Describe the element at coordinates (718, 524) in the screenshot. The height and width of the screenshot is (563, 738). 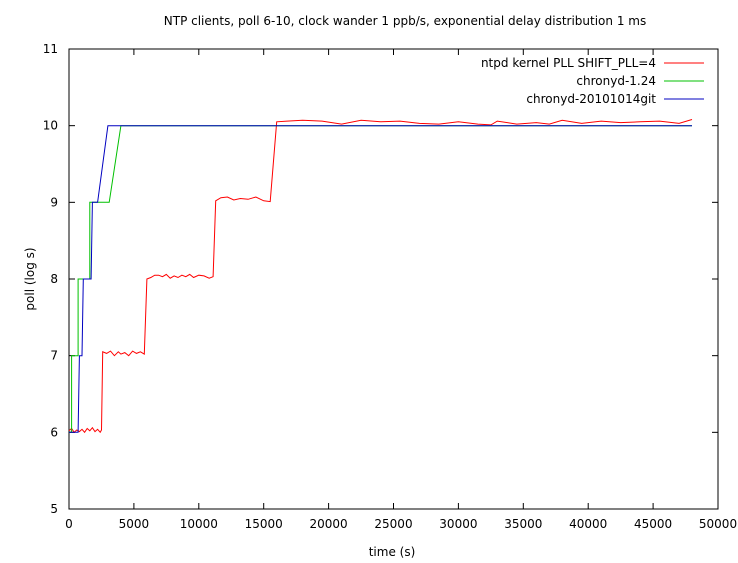
I see `x-tick-label: 50000` at that location.